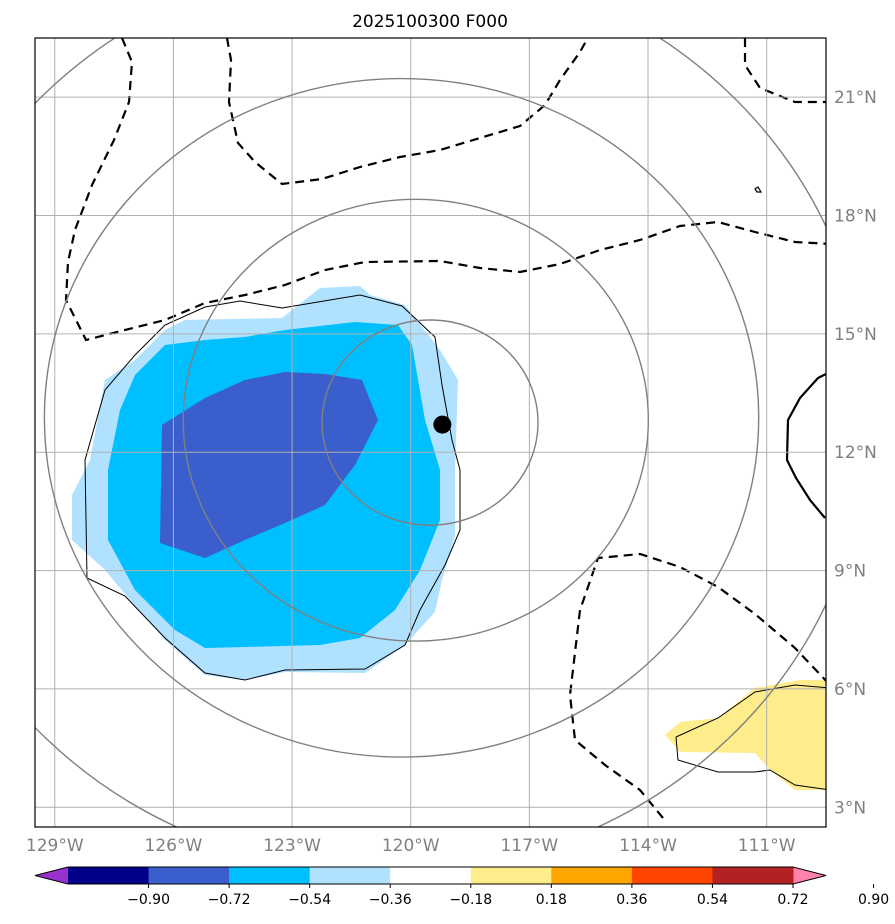 This screenshot has height=924, width=895. I want to click on colorbar-label: 0.36, so click(631, 900).